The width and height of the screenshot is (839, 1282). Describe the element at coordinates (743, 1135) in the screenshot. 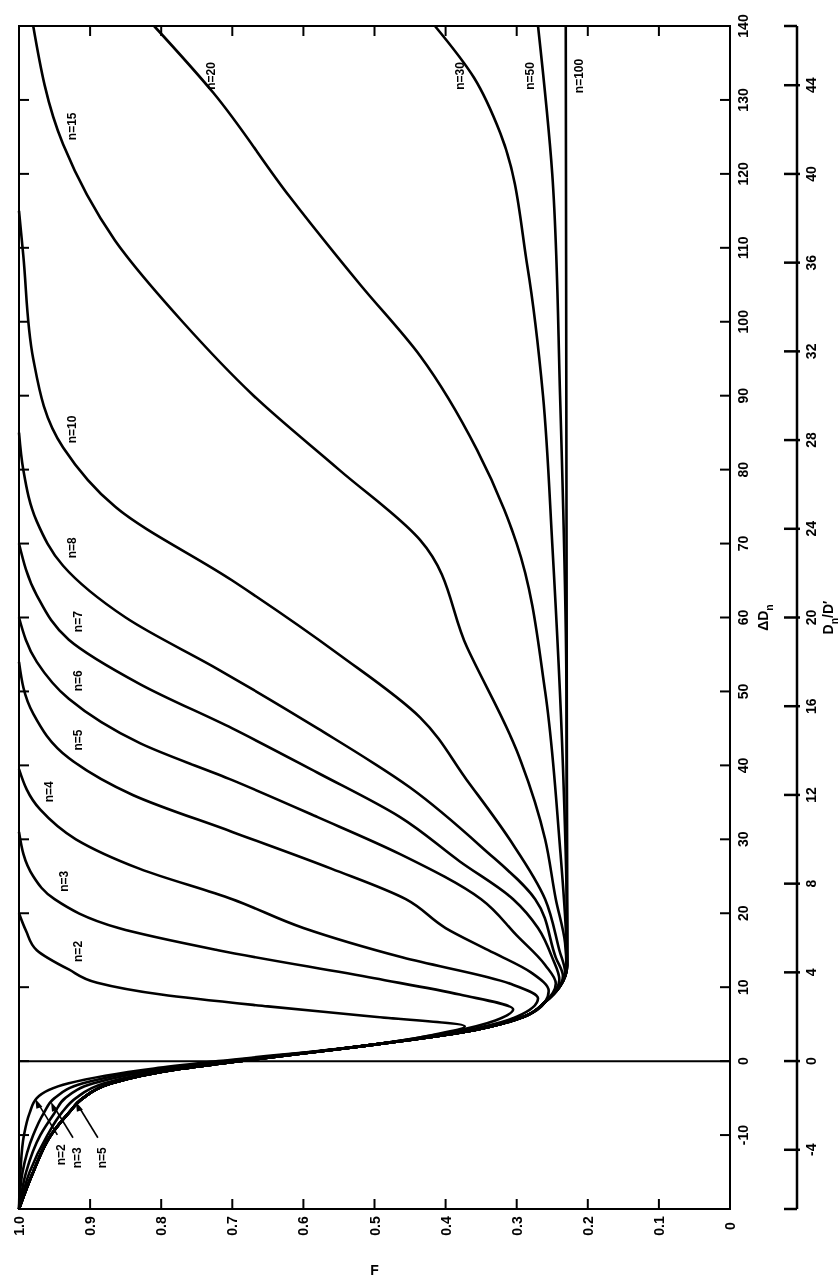

I see `y-tick-label: -10` at that location.